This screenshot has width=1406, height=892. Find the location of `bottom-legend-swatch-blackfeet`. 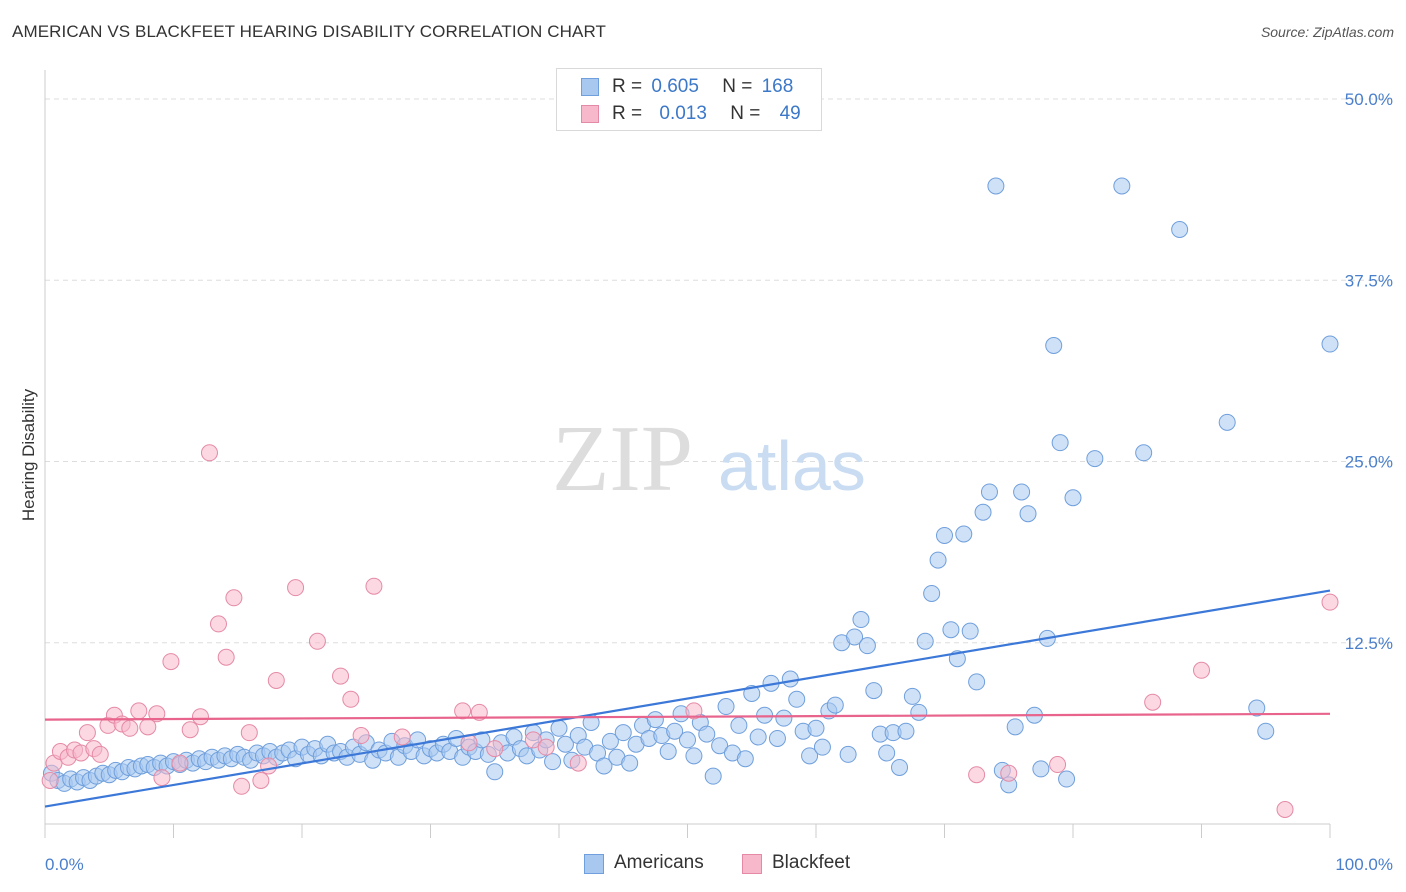

bottom-legend-swatch-blackfeet is located at coordinates (752, 864).